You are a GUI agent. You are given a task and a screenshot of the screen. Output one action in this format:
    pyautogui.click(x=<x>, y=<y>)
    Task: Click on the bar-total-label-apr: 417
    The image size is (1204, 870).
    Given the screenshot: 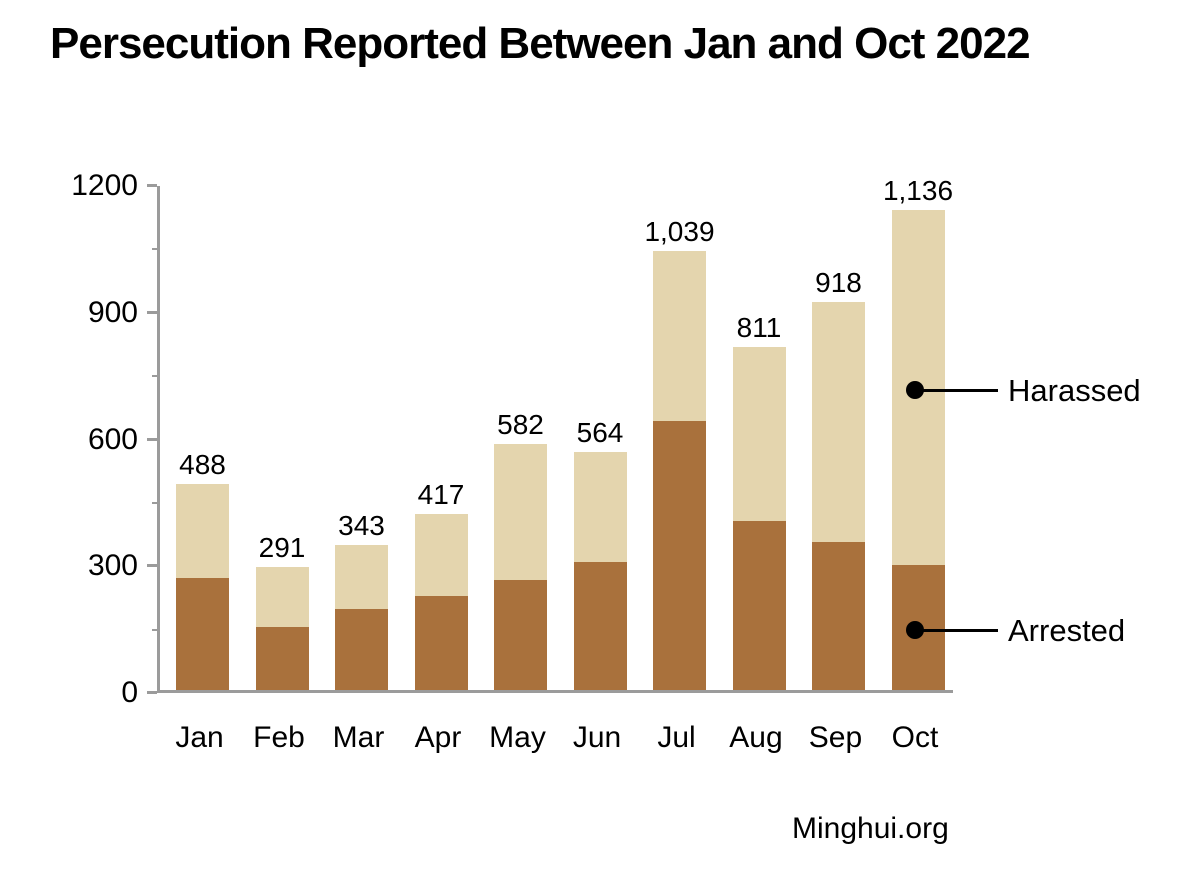 What is the action you would take?
    pyautogui.click(x=441, y=494)
    